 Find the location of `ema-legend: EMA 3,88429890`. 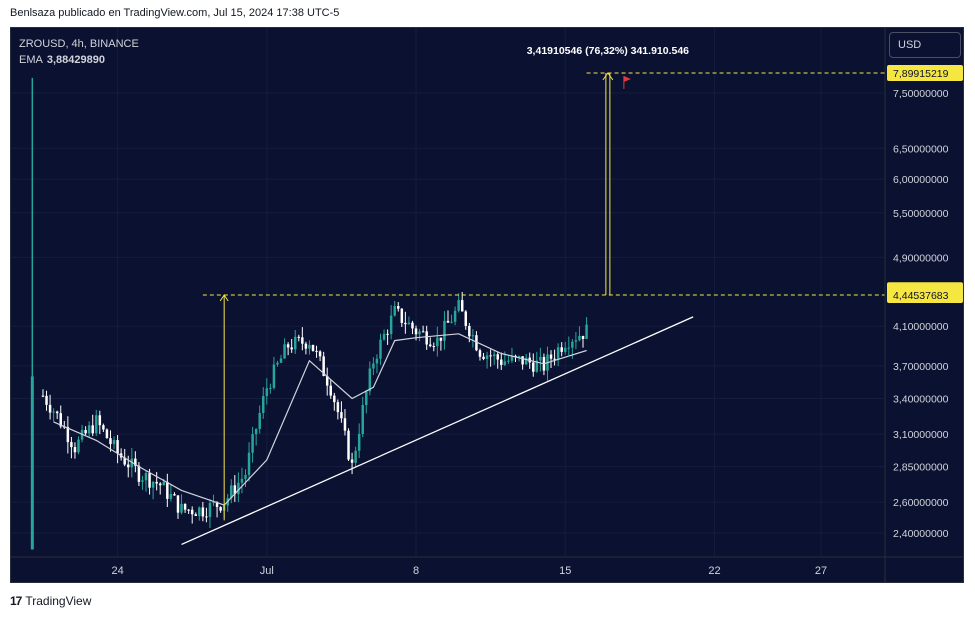

ema-legend: EMA 3,88429890 is located at coordinates (79, 60).